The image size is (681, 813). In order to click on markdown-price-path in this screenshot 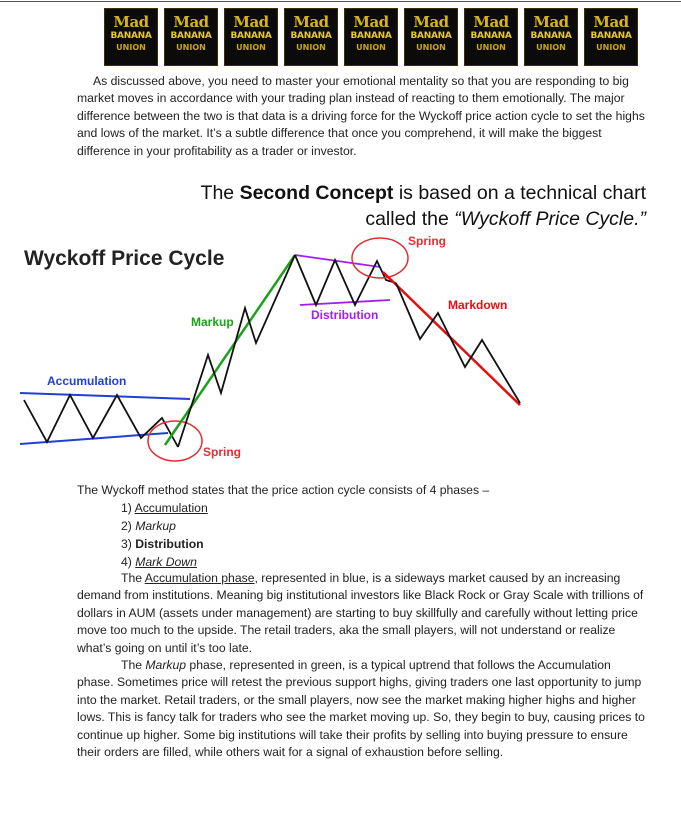, I will do `click(458, 343)`.